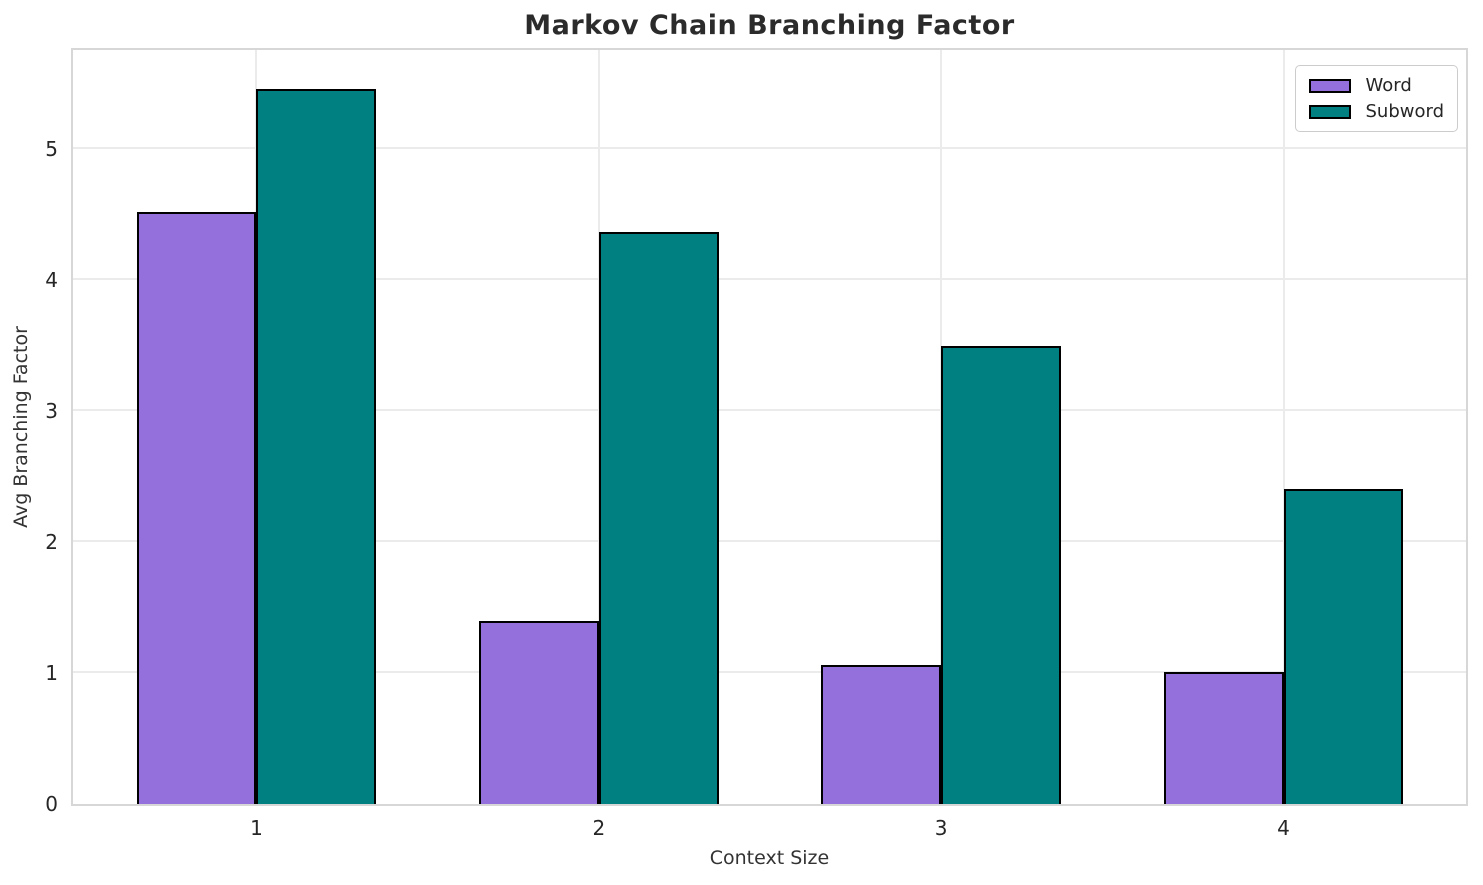  Describe the element at coordinates (51, 673) in the screenshot. I see `y-tick-label: 1` at that location.